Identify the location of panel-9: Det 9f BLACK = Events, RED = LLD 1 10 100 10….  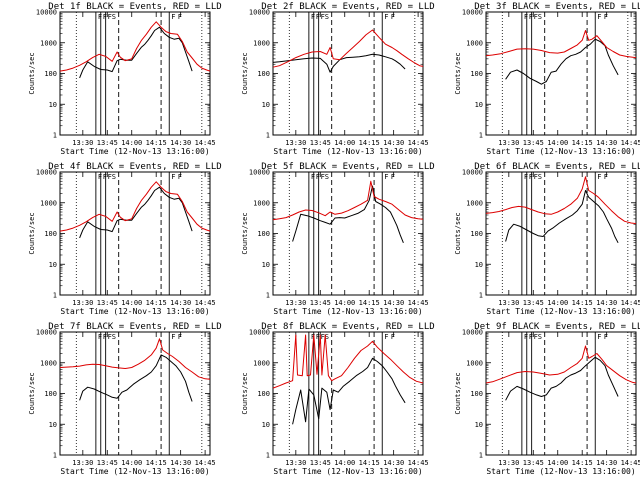
(547, 399).